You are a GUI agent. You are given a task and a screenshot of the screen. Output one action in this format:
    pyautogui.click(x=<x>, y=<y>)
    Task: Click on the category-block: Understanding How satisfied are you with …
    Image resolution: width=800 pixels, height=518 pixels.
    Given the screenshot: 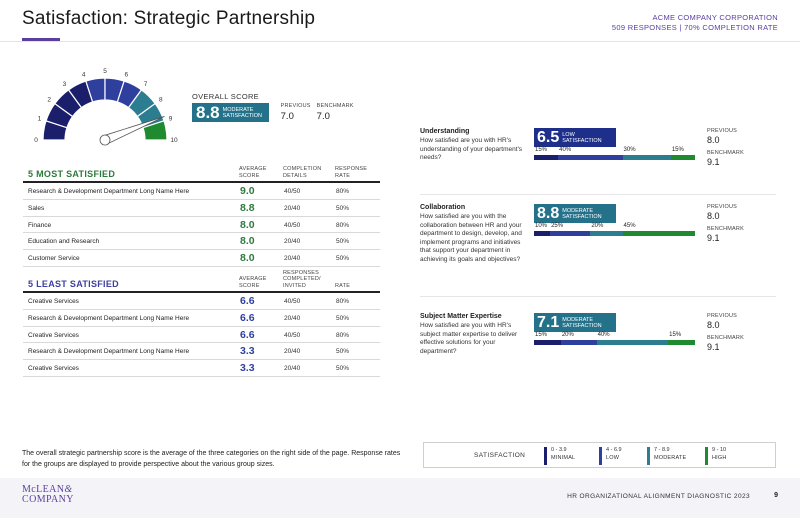 What is the action you would take?
    pyautogui.click(x=597, y=163)
    